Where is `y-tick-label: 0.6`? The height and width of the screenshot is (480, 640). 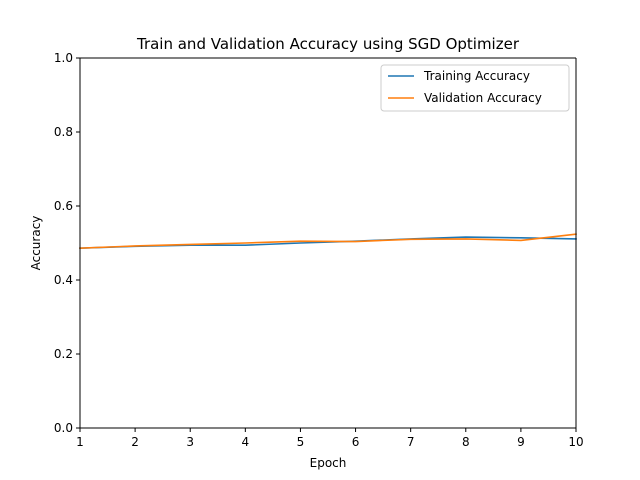 y-tick-label: 0.6 is located at coordinates (63, 206).